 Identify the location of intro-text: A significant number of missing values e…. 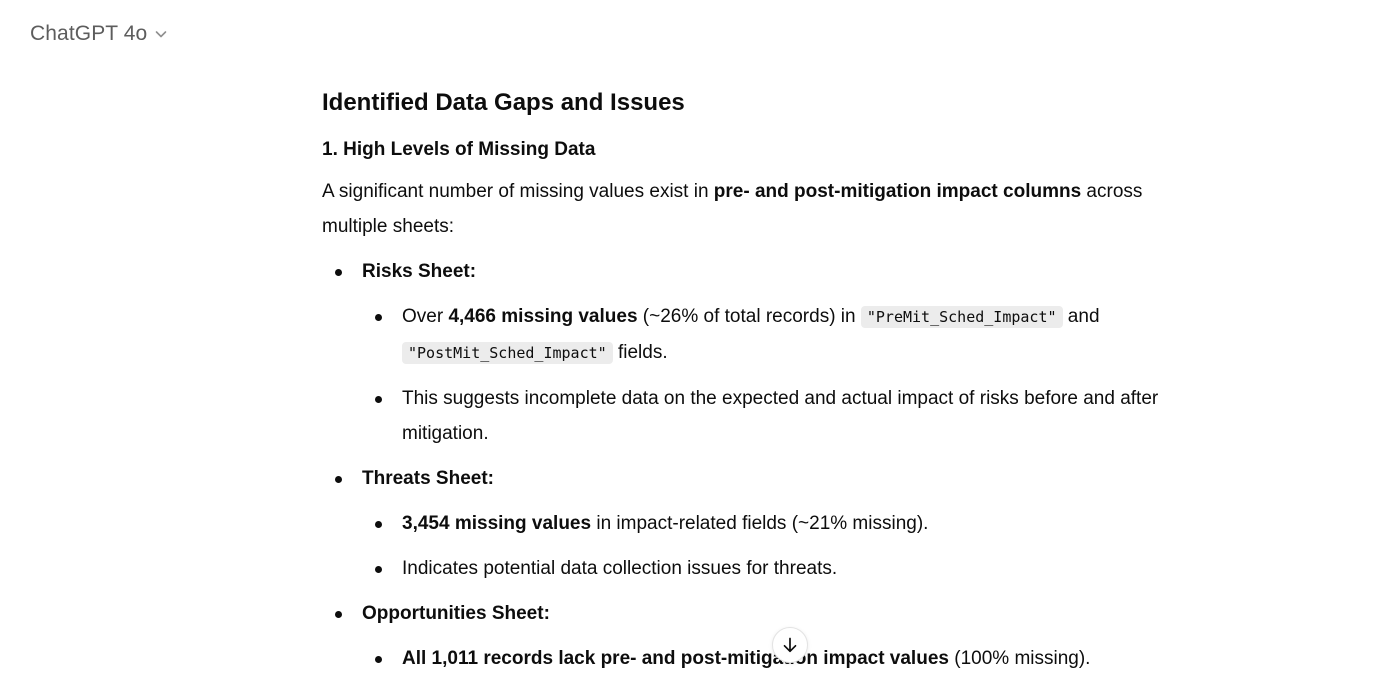
(518, 191).